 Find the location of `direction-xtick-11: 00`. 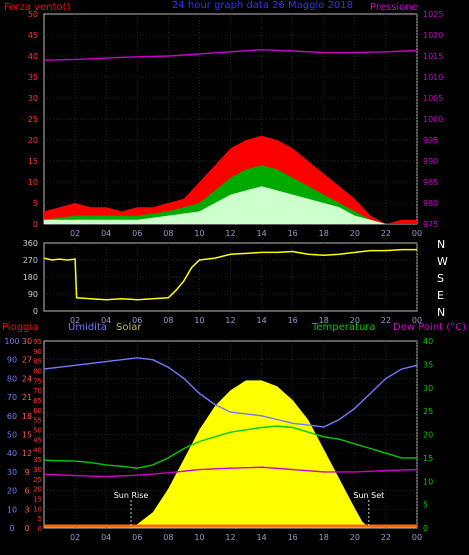

direction-xtick-11: 00 is located at coordinates (417, 320).